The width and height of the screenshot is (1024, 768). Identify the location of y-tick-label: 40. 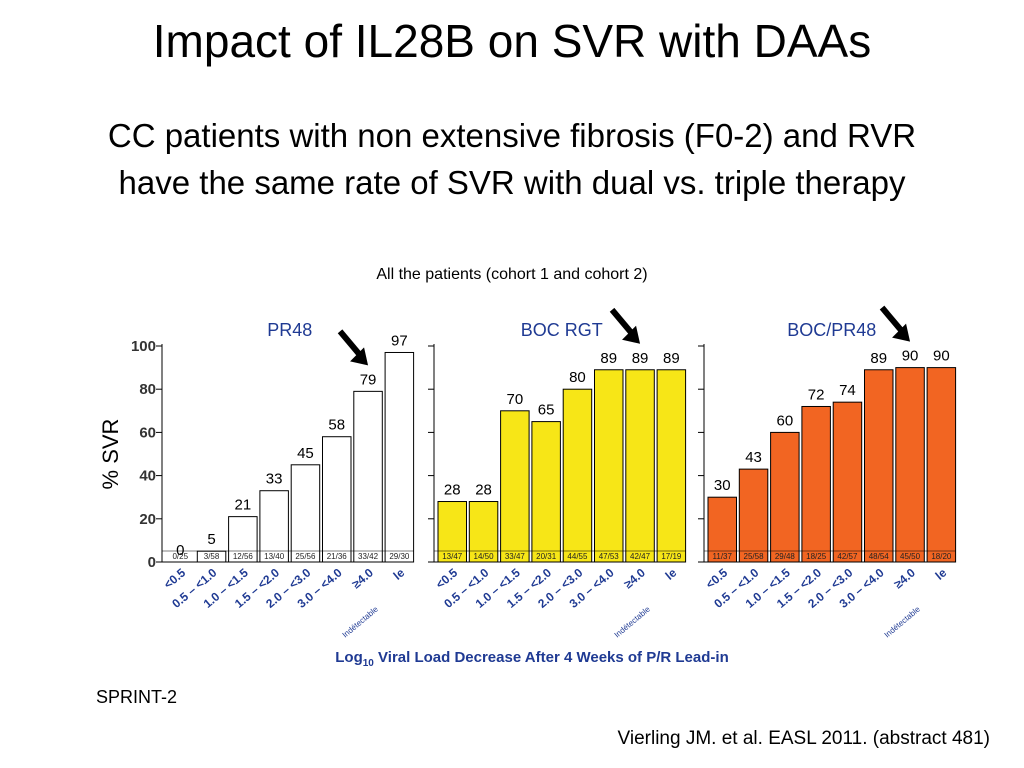
(147, 476).